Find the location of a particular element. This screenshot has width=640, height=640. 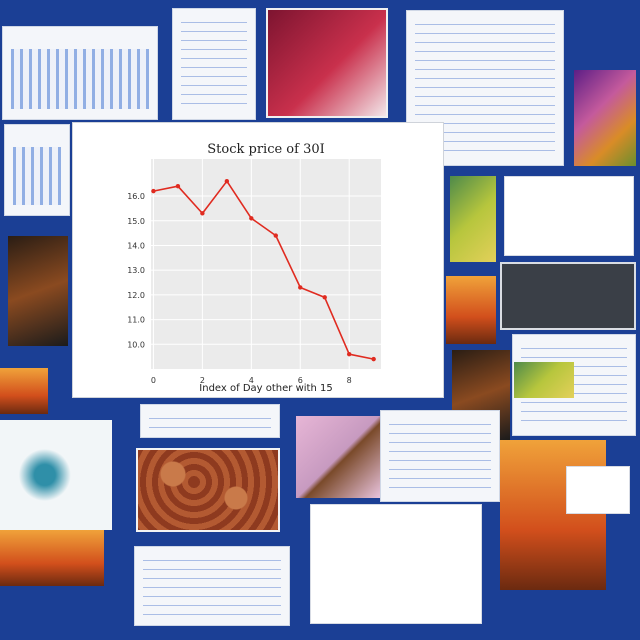

grid-lines is located at coordinates (266, 264).